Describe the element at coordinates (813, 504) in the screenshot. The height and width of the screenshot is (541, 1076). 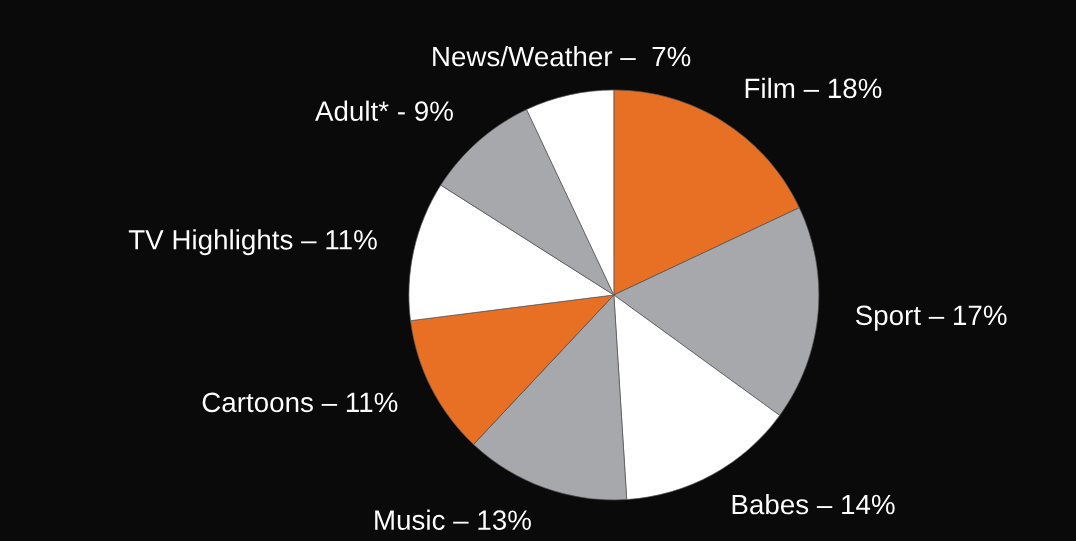
I see `slice-label: Babes – 14%` at that location.